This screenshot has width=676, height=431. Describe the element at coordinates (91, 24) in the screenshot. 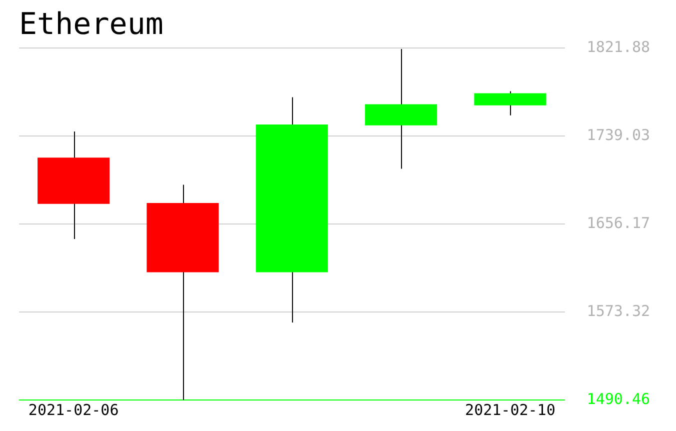

I see `chart-title: Ethereum` at that location.